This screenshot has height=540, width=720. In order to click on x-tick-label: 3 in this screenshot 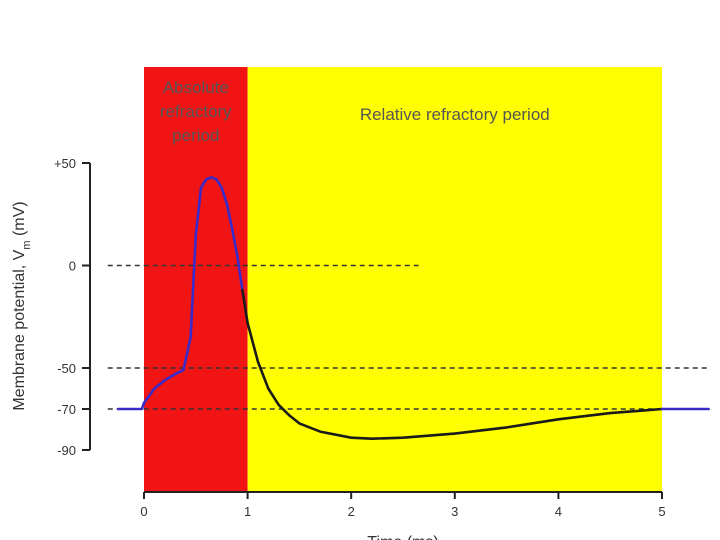, I will do `click(454, 511)`.